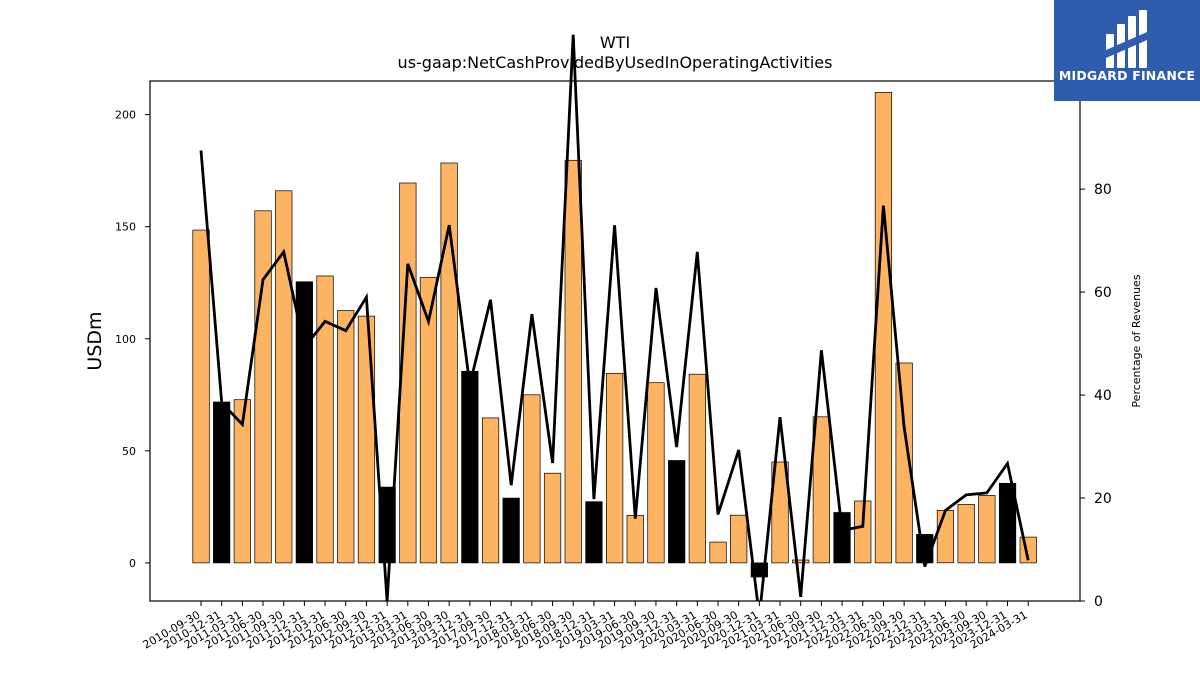  I want to click on midgard-logo-icon, so click(1126, 39).